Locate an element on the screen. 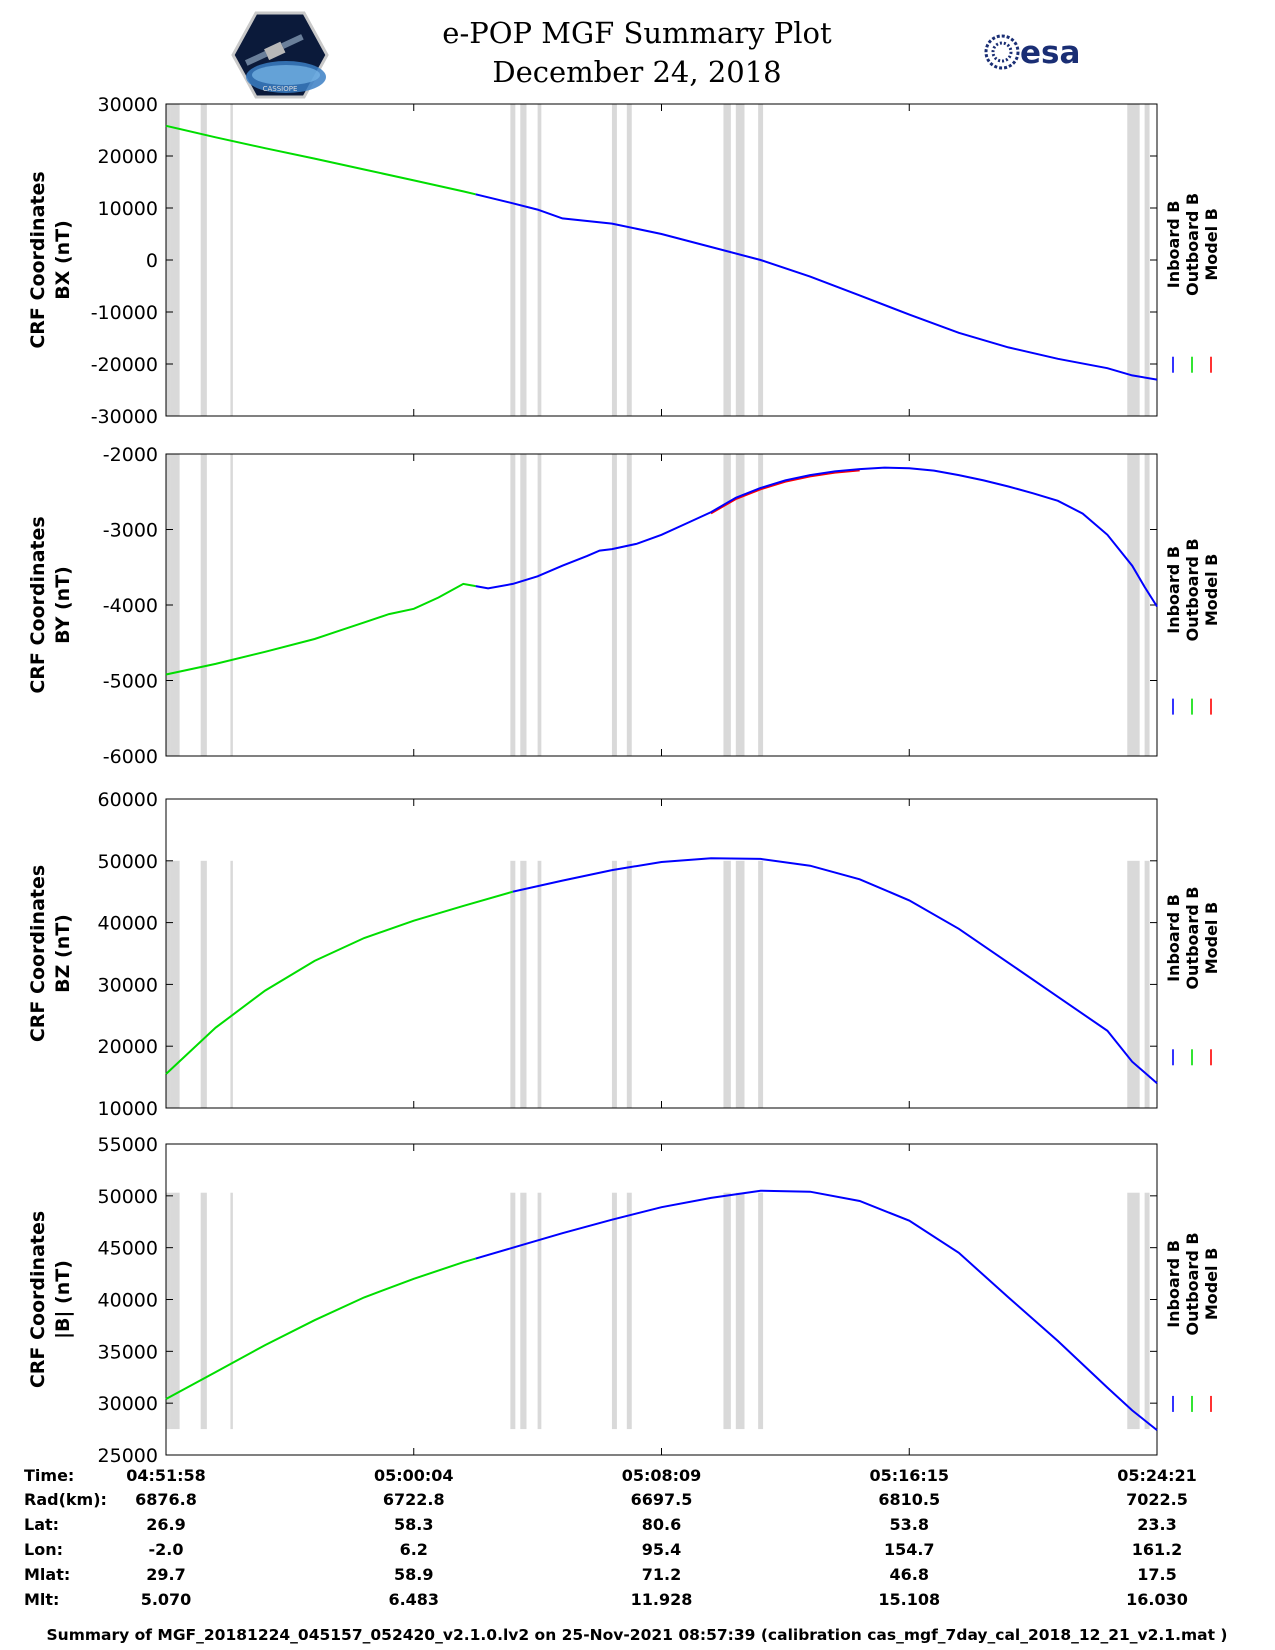 The width and height of the screenshot is (1275, 1650). ephemeris-value: 26.9 is located at coordinates (165, 1524).